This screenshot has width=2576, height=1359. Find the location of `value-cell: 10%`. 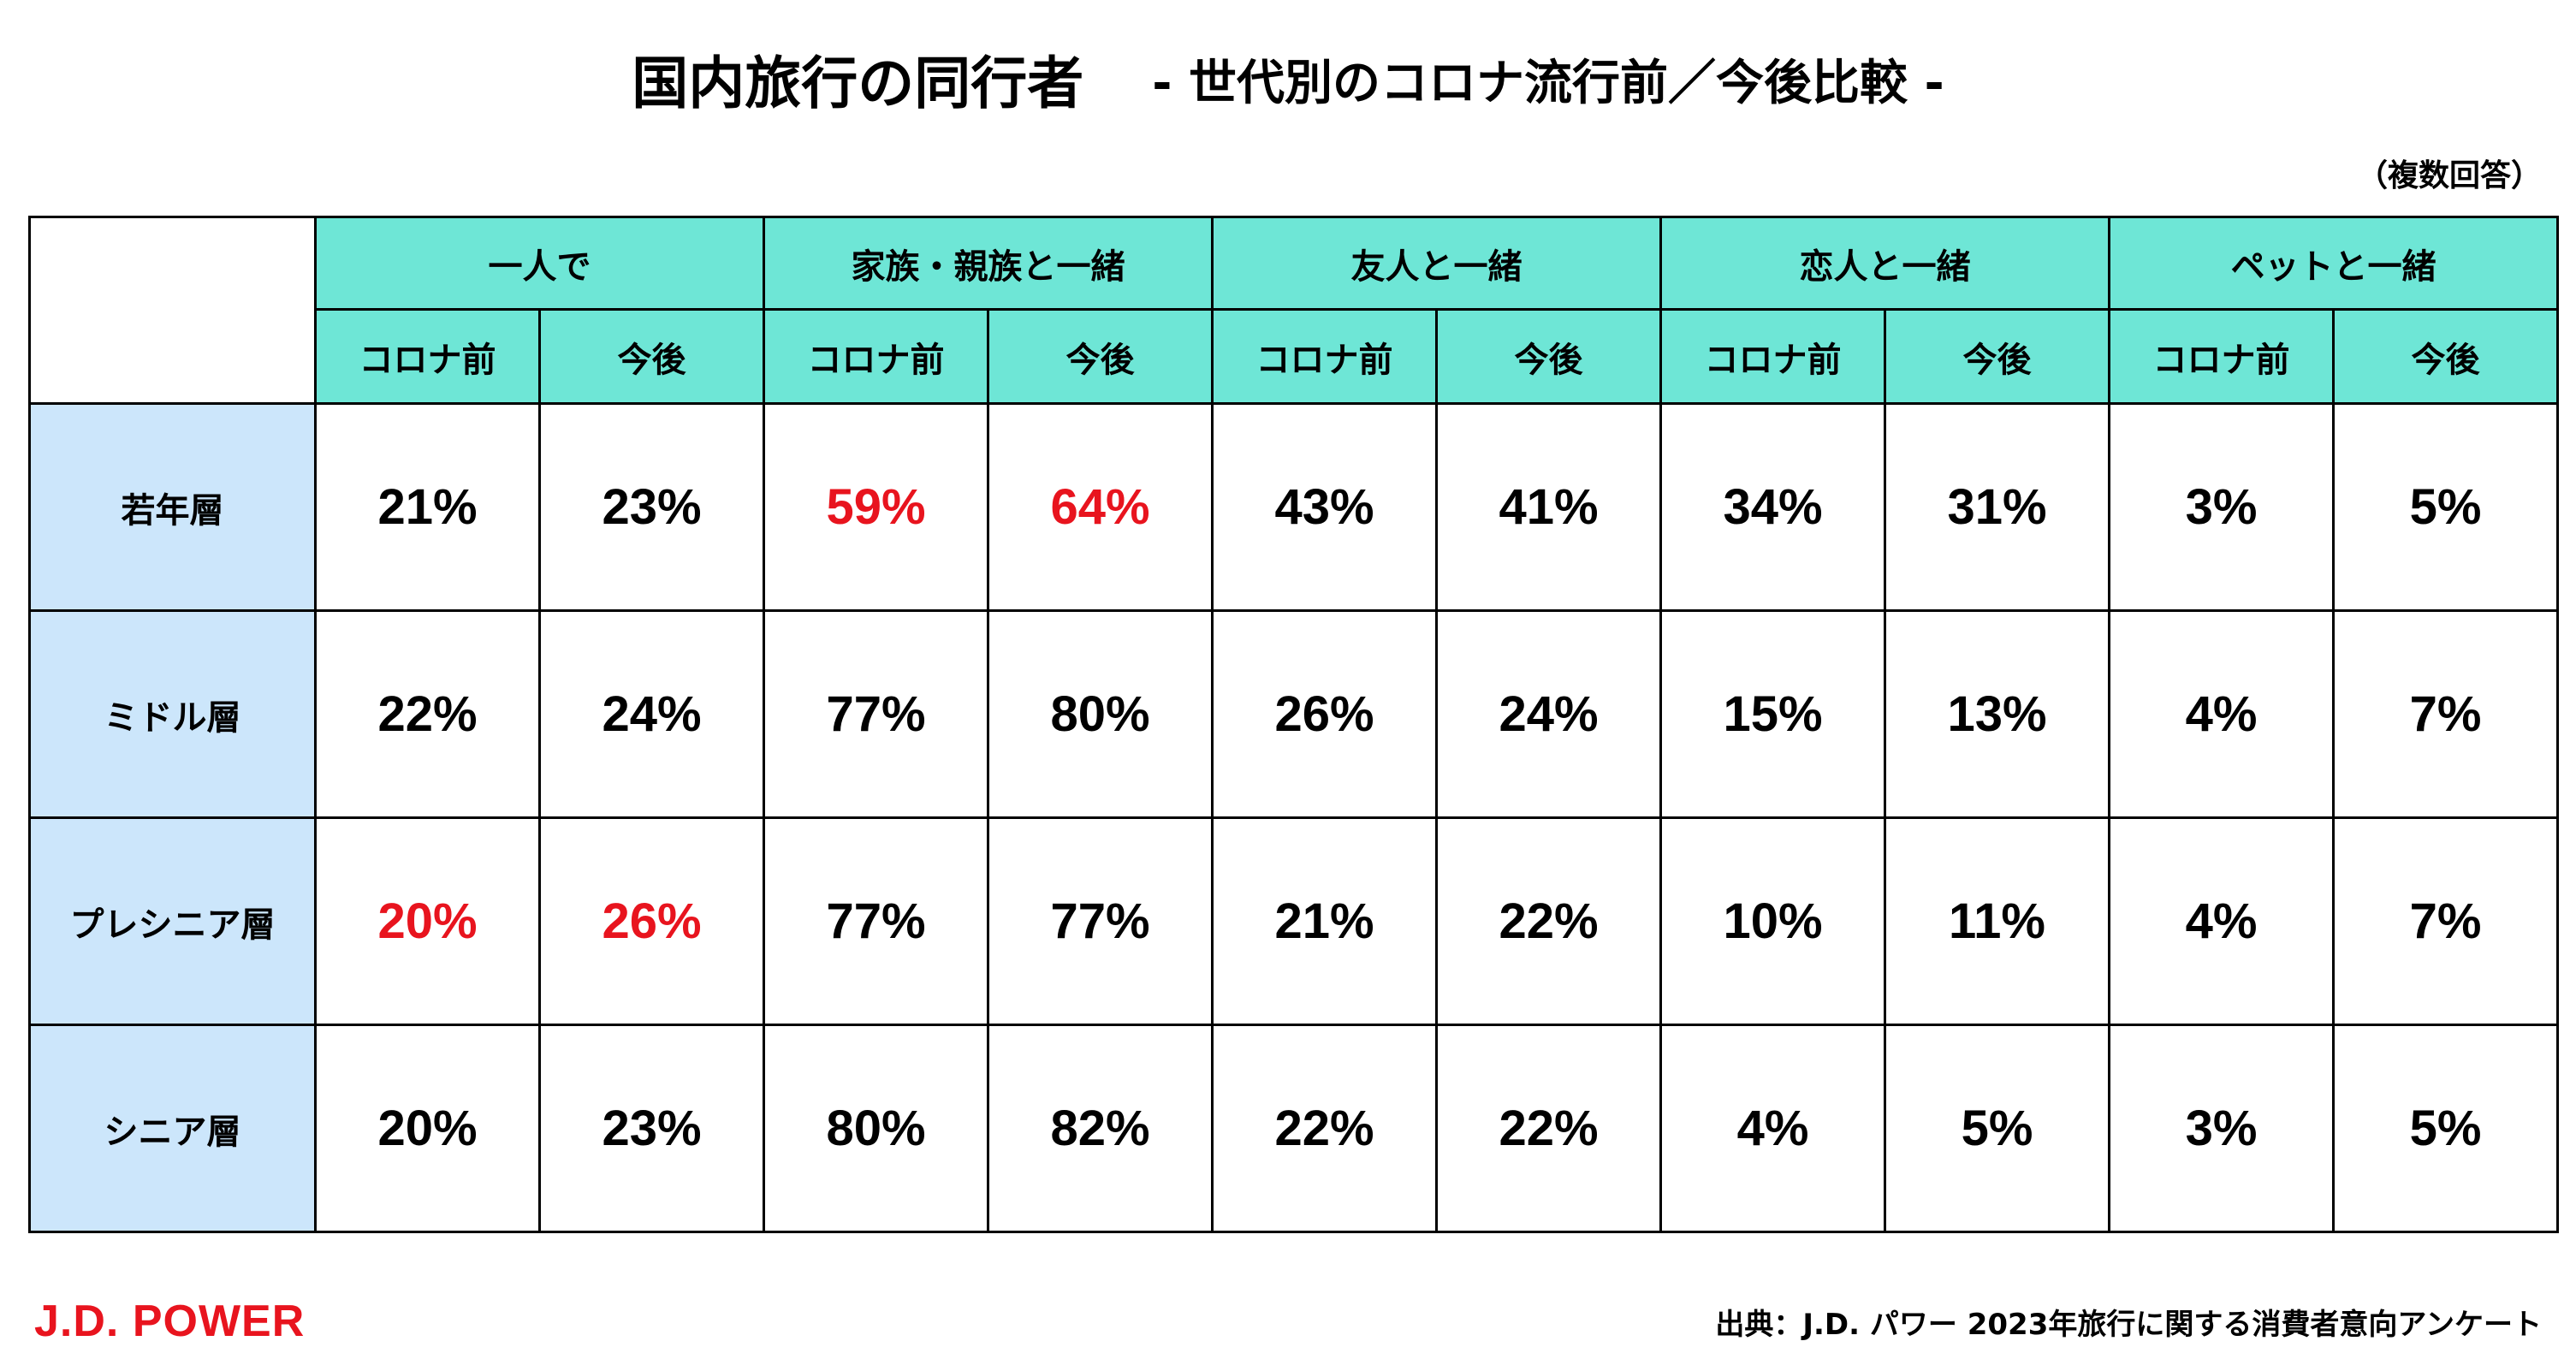

value-cell: 10% is located at coordinates (1772, 921).